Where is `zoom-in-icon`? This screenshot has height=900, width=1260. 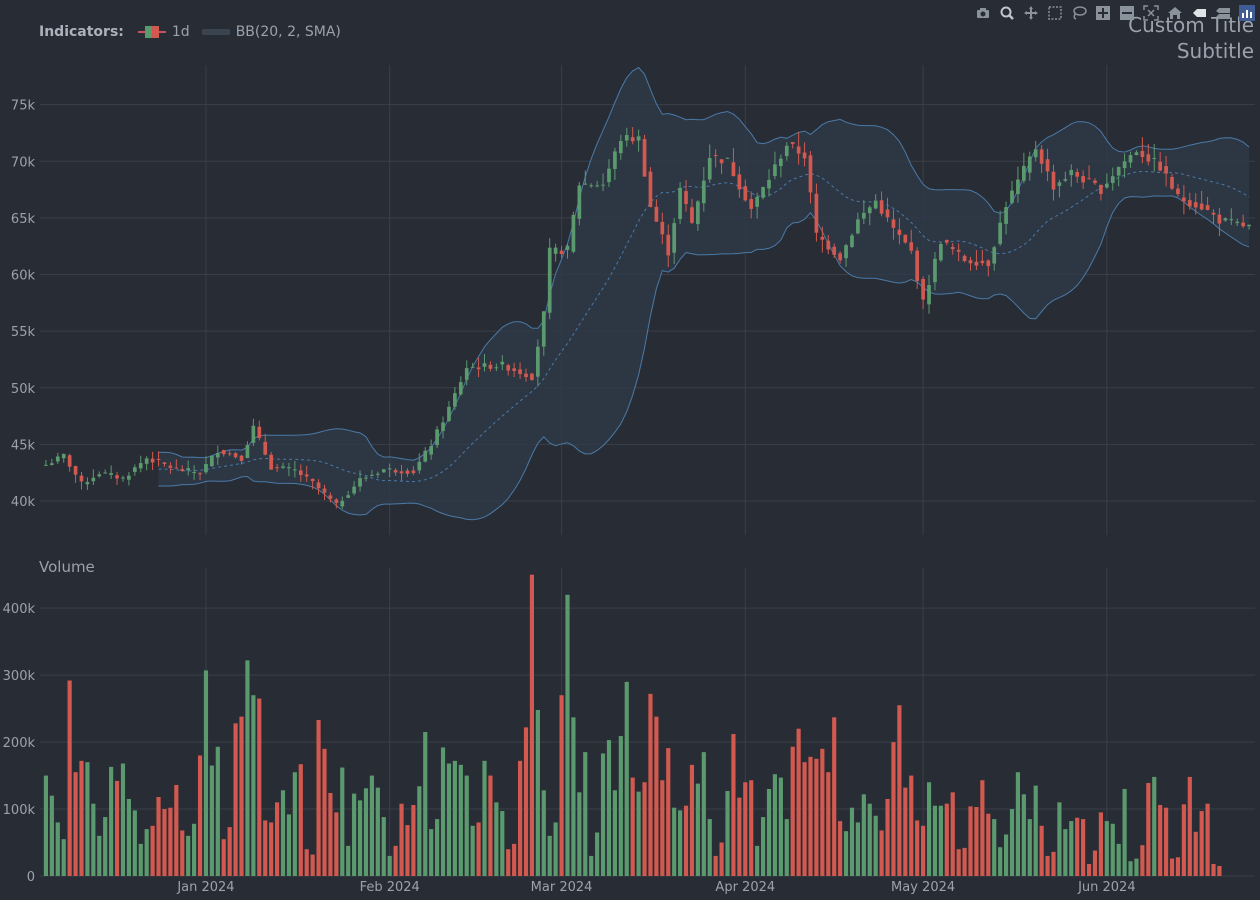
zoom-in-icon is located at coordinates (1103, 13).